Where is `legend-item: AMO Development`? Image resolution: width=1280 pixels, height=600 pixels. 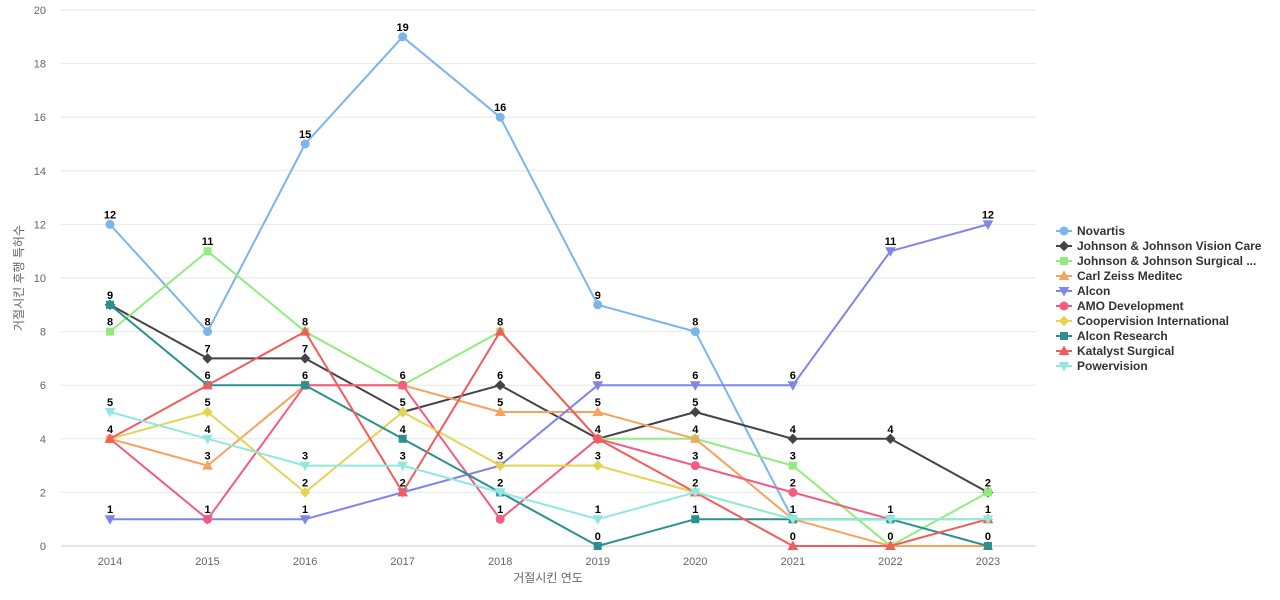 legend-item: AMO Development is located at coordinates (1120, 306).